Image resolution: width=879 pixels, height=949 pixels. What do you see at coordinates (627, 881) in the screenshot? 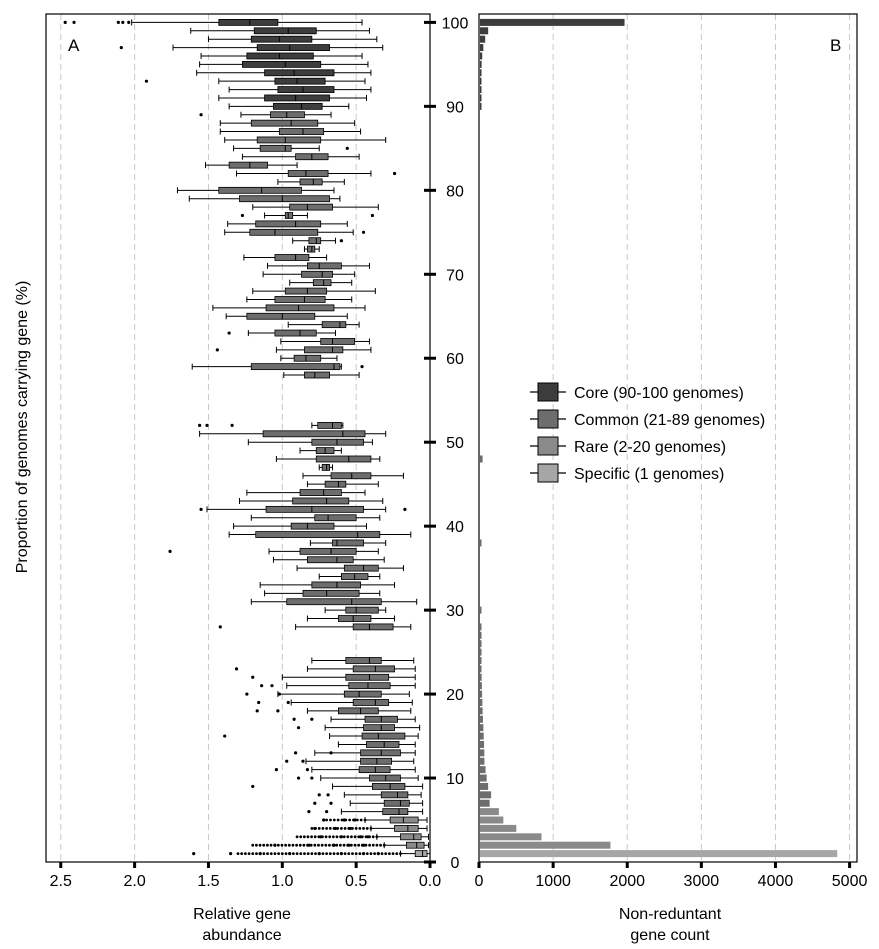
I see `x-tick-label: 2000` at bounding box center [627, 881].